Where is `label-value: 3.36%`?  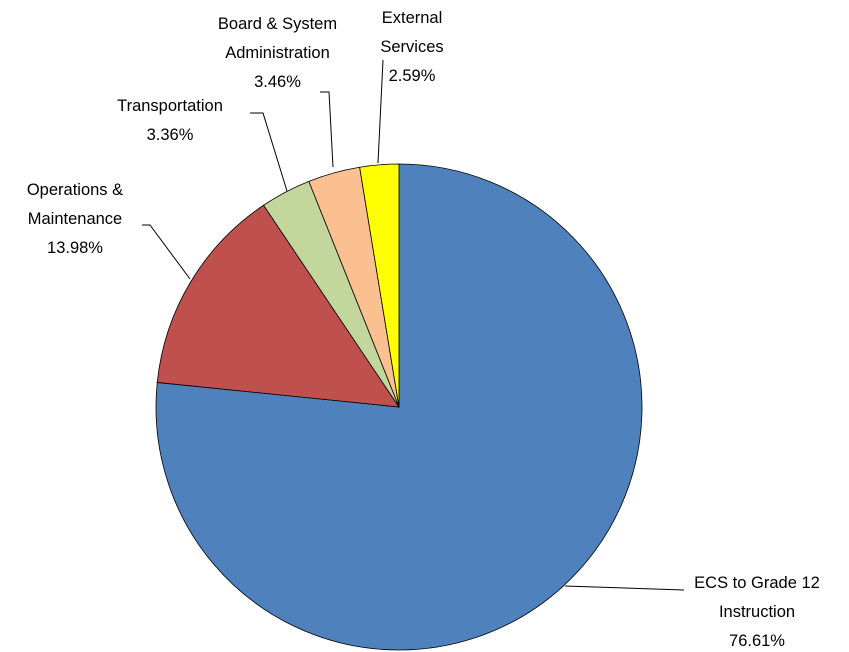
label-value: 3.36% is located at coordinates (170, 135).